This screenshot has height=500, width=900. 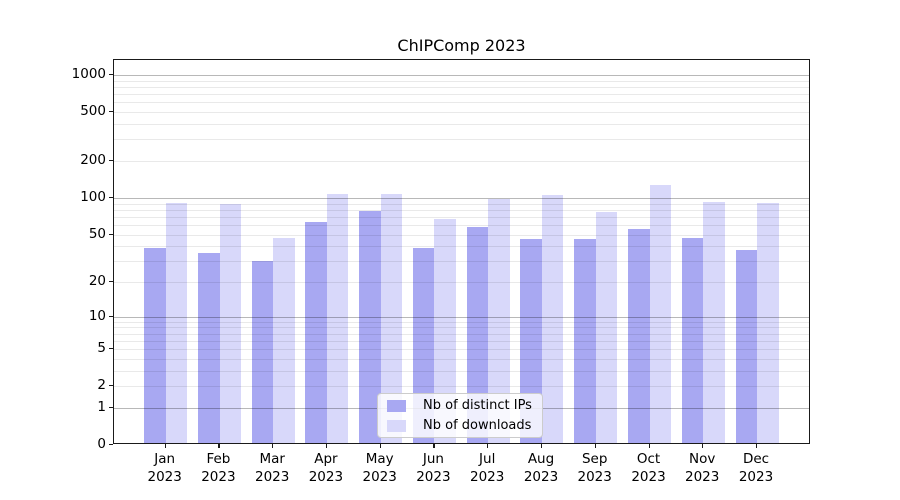 I want to click on bar-distinct-ips-jul, so click(x=477, y=334).